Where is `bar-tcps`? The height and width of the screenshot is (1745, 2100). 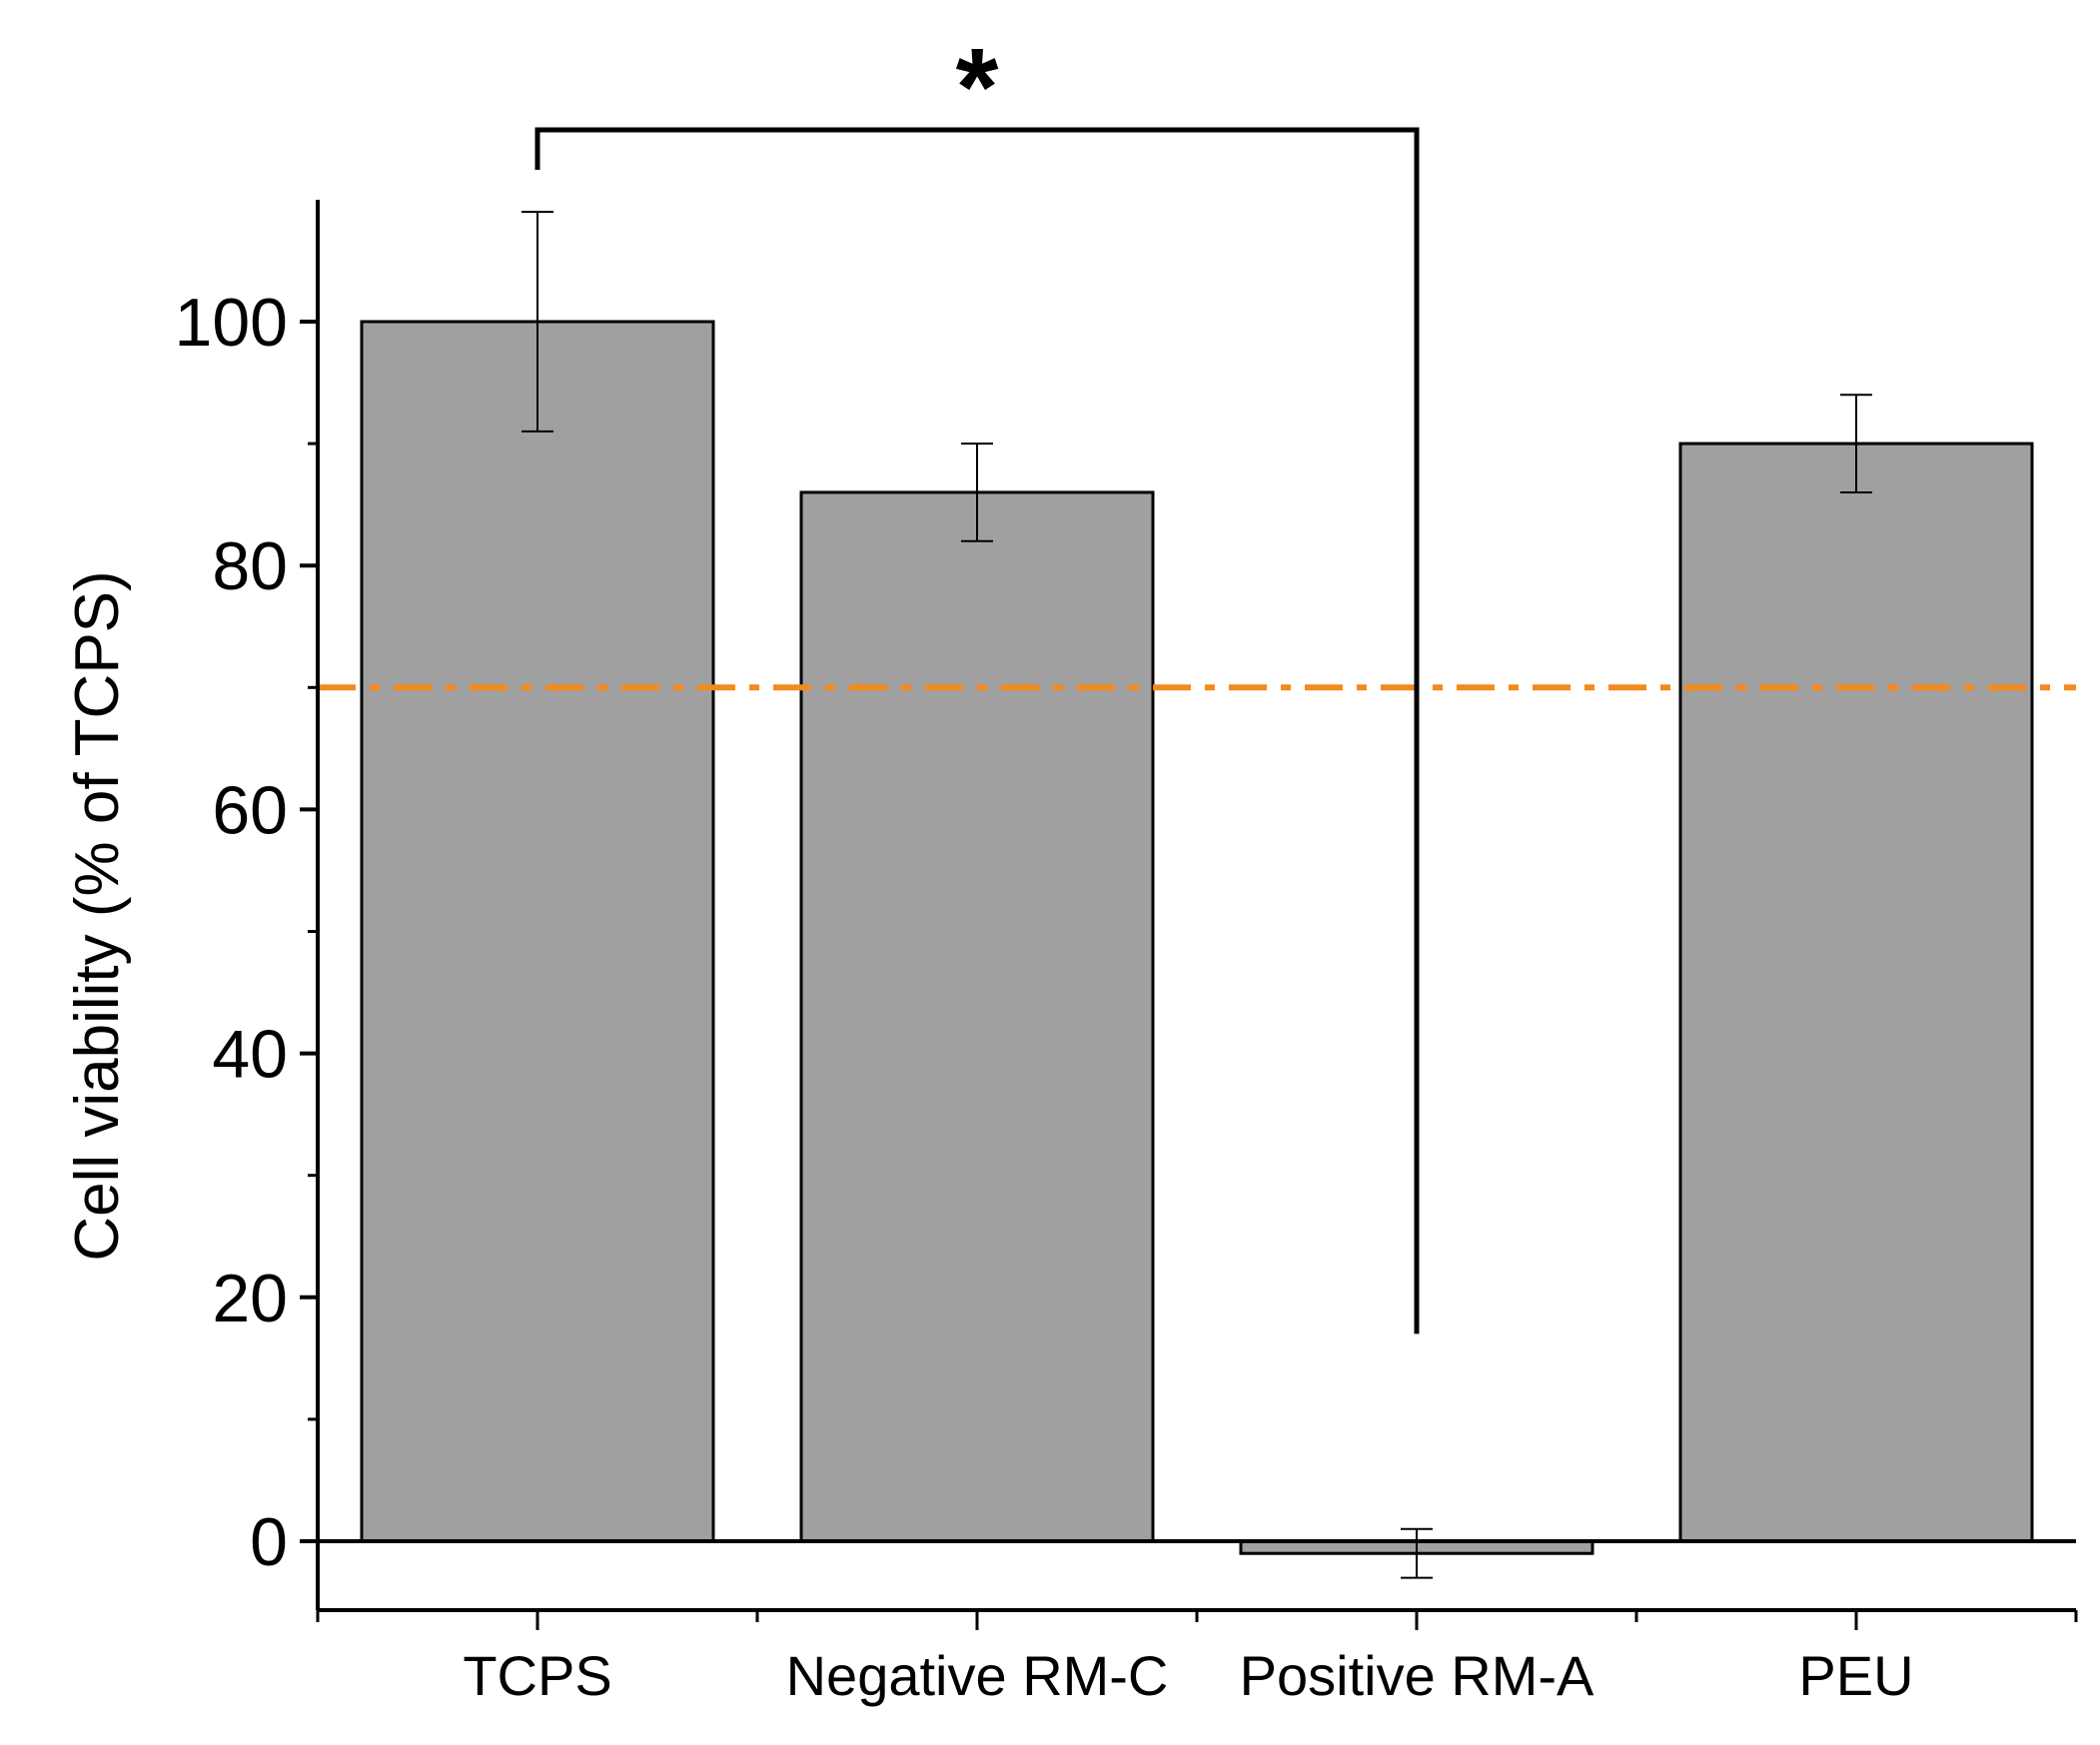 bar-tcps is located at coordinates (537, 931).